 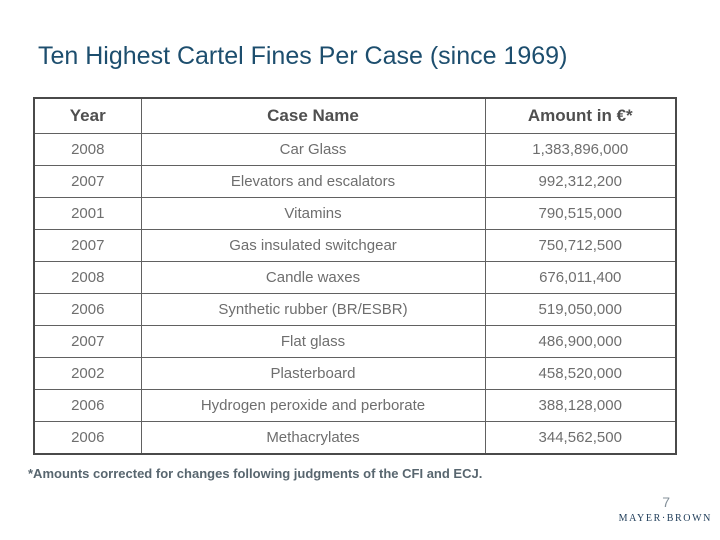 I want to click on amount-cell: 1,383,896,000, so click(x=580, y=149).